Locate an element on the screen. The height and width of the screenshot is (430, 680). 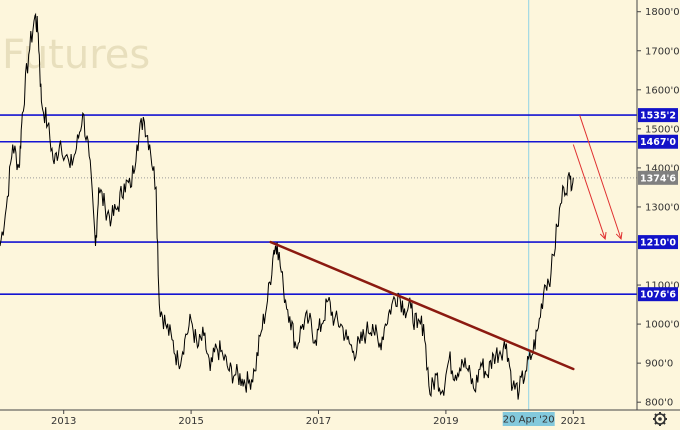
y-tick-label-0: 1800'0 is located at coordinates (662, 12).